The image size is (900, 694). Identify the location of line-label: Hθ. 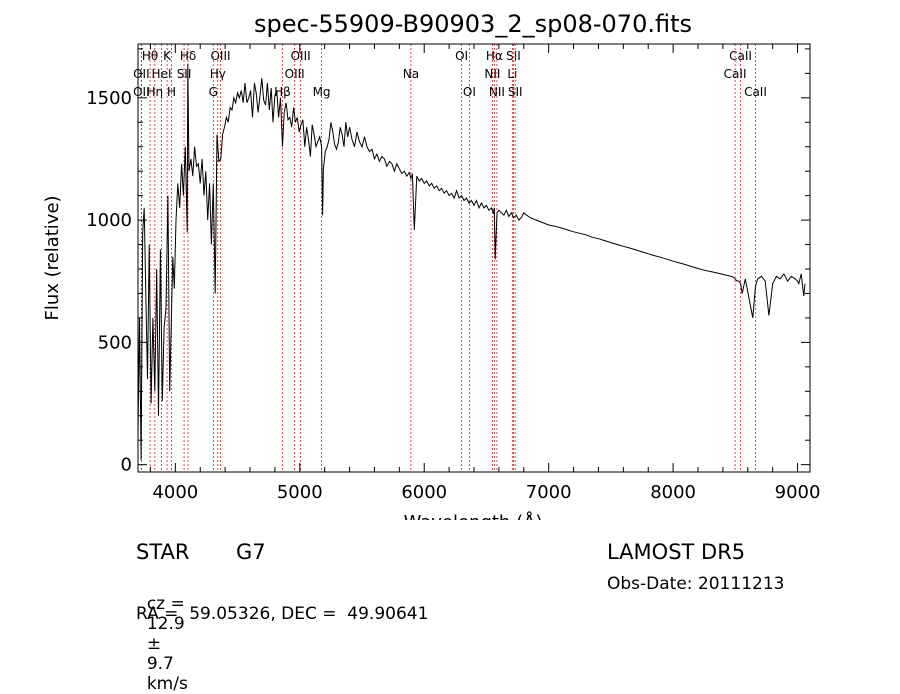
(150, 56).